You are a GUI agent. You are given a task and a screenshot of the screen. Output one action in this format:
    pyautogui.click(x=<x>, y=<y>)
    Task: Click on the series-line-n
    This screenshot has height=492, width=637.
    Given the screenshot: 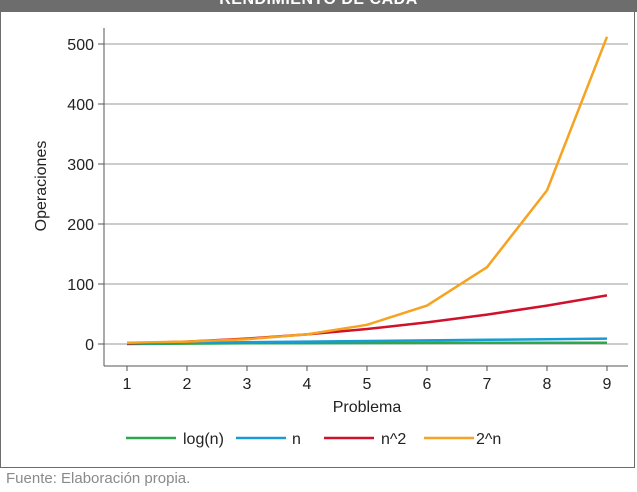 What is the action you would take?
    pyautogui.click(x=367, y=341)
    